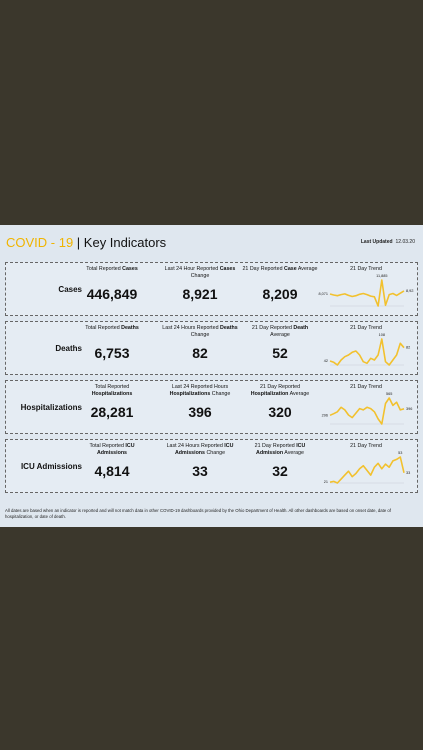 Image resolution: width=423 pixels, height=750 pixels. I want to click on metric-header: 21 Day Reported Case Average, so click(280, 273).